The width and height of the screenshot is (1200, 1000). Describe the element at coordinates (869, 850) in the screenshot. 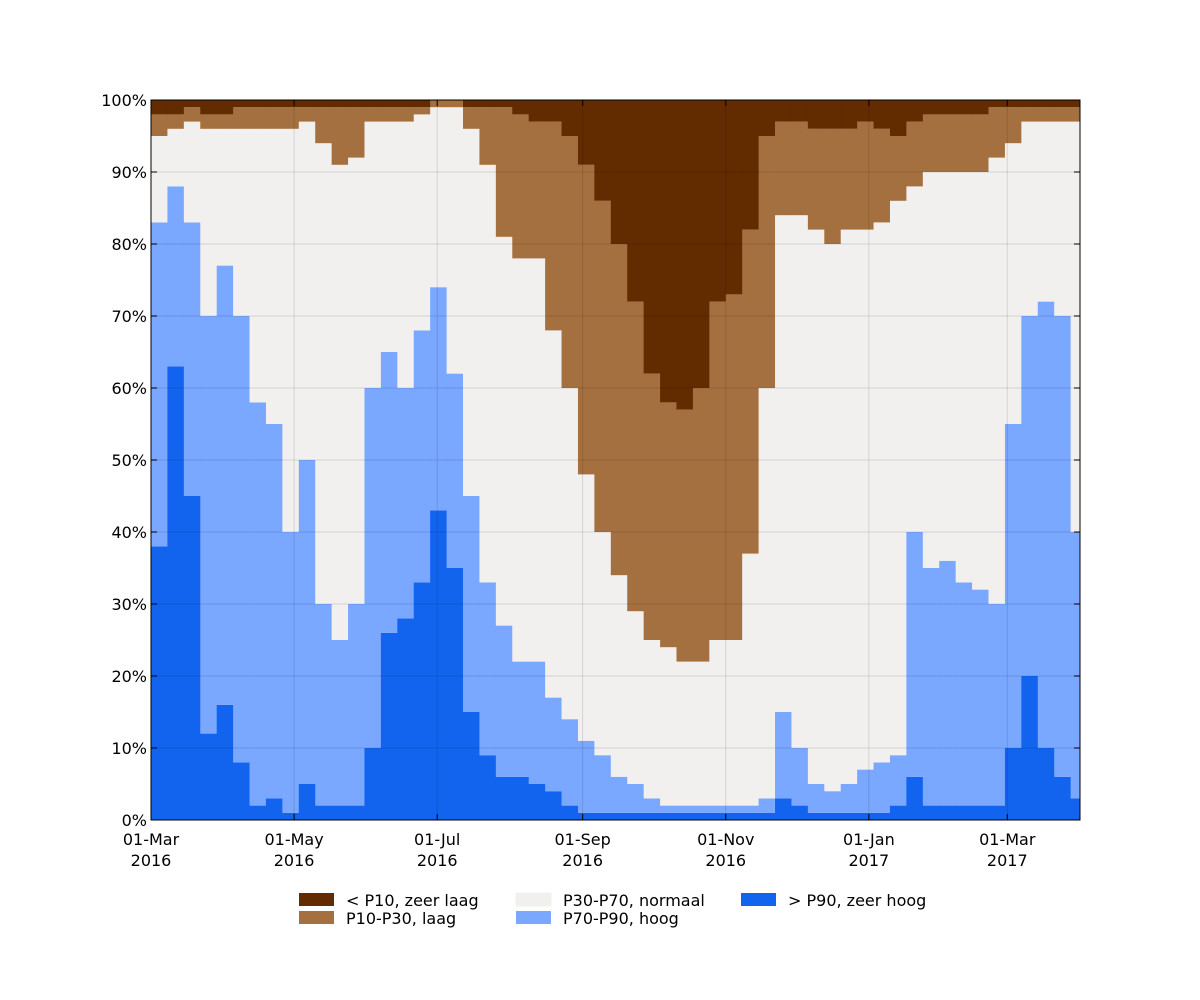

I see `x-tick-label: 01-Jan 2017` at that location.